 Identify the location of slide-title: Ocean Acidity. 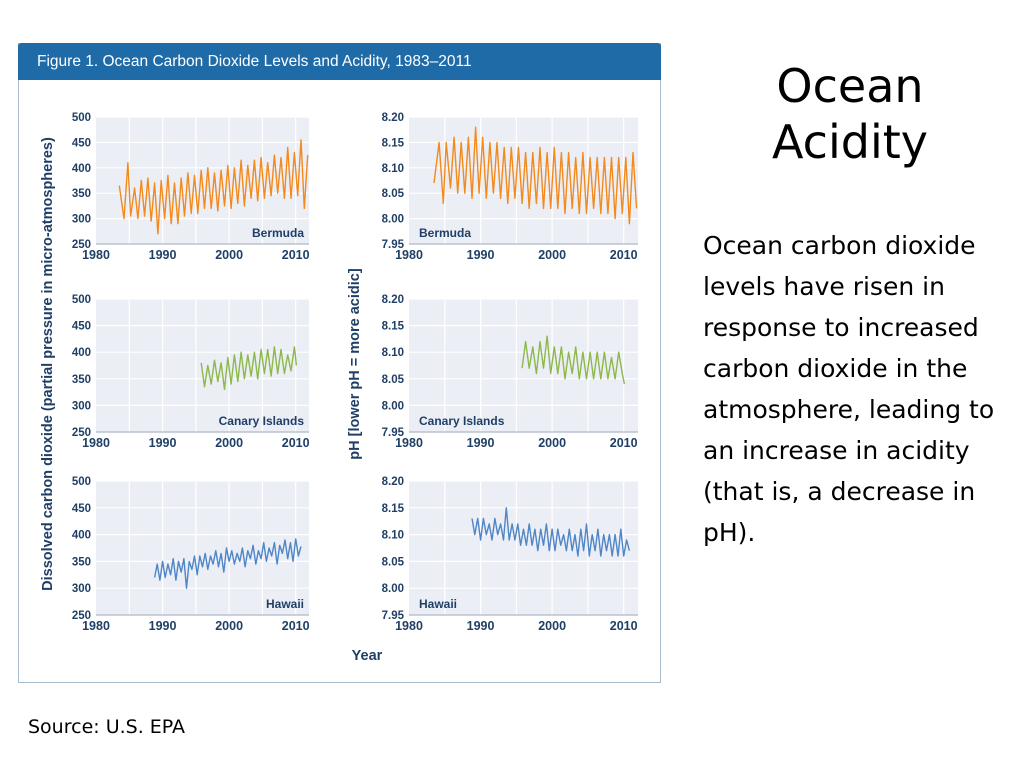
(850, 114).